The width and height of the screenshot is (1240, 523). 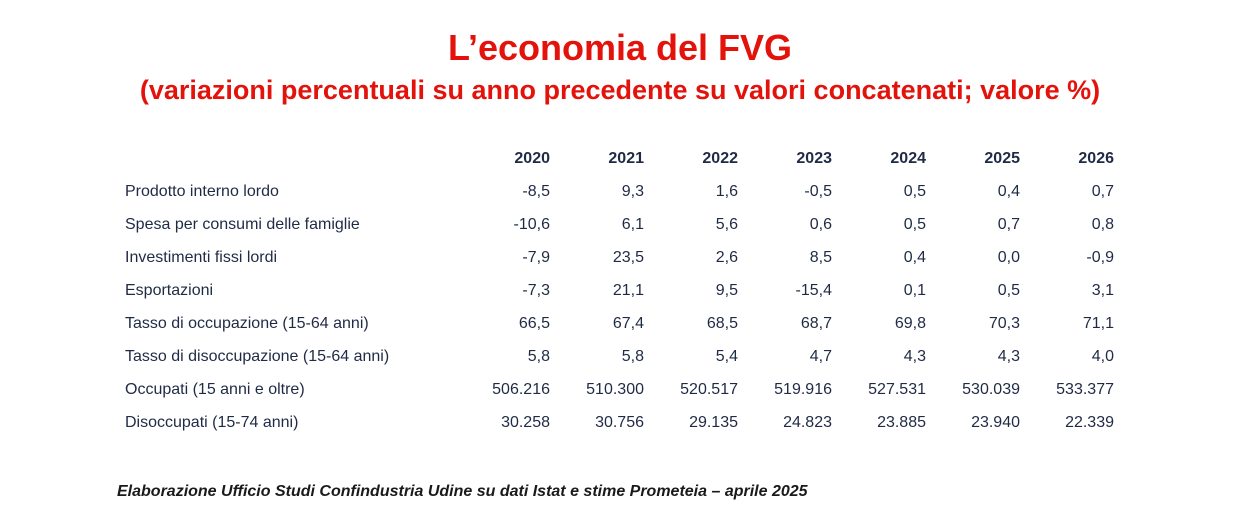 I want to click on table-cell: 533.377, so click(x=1085, y=389).